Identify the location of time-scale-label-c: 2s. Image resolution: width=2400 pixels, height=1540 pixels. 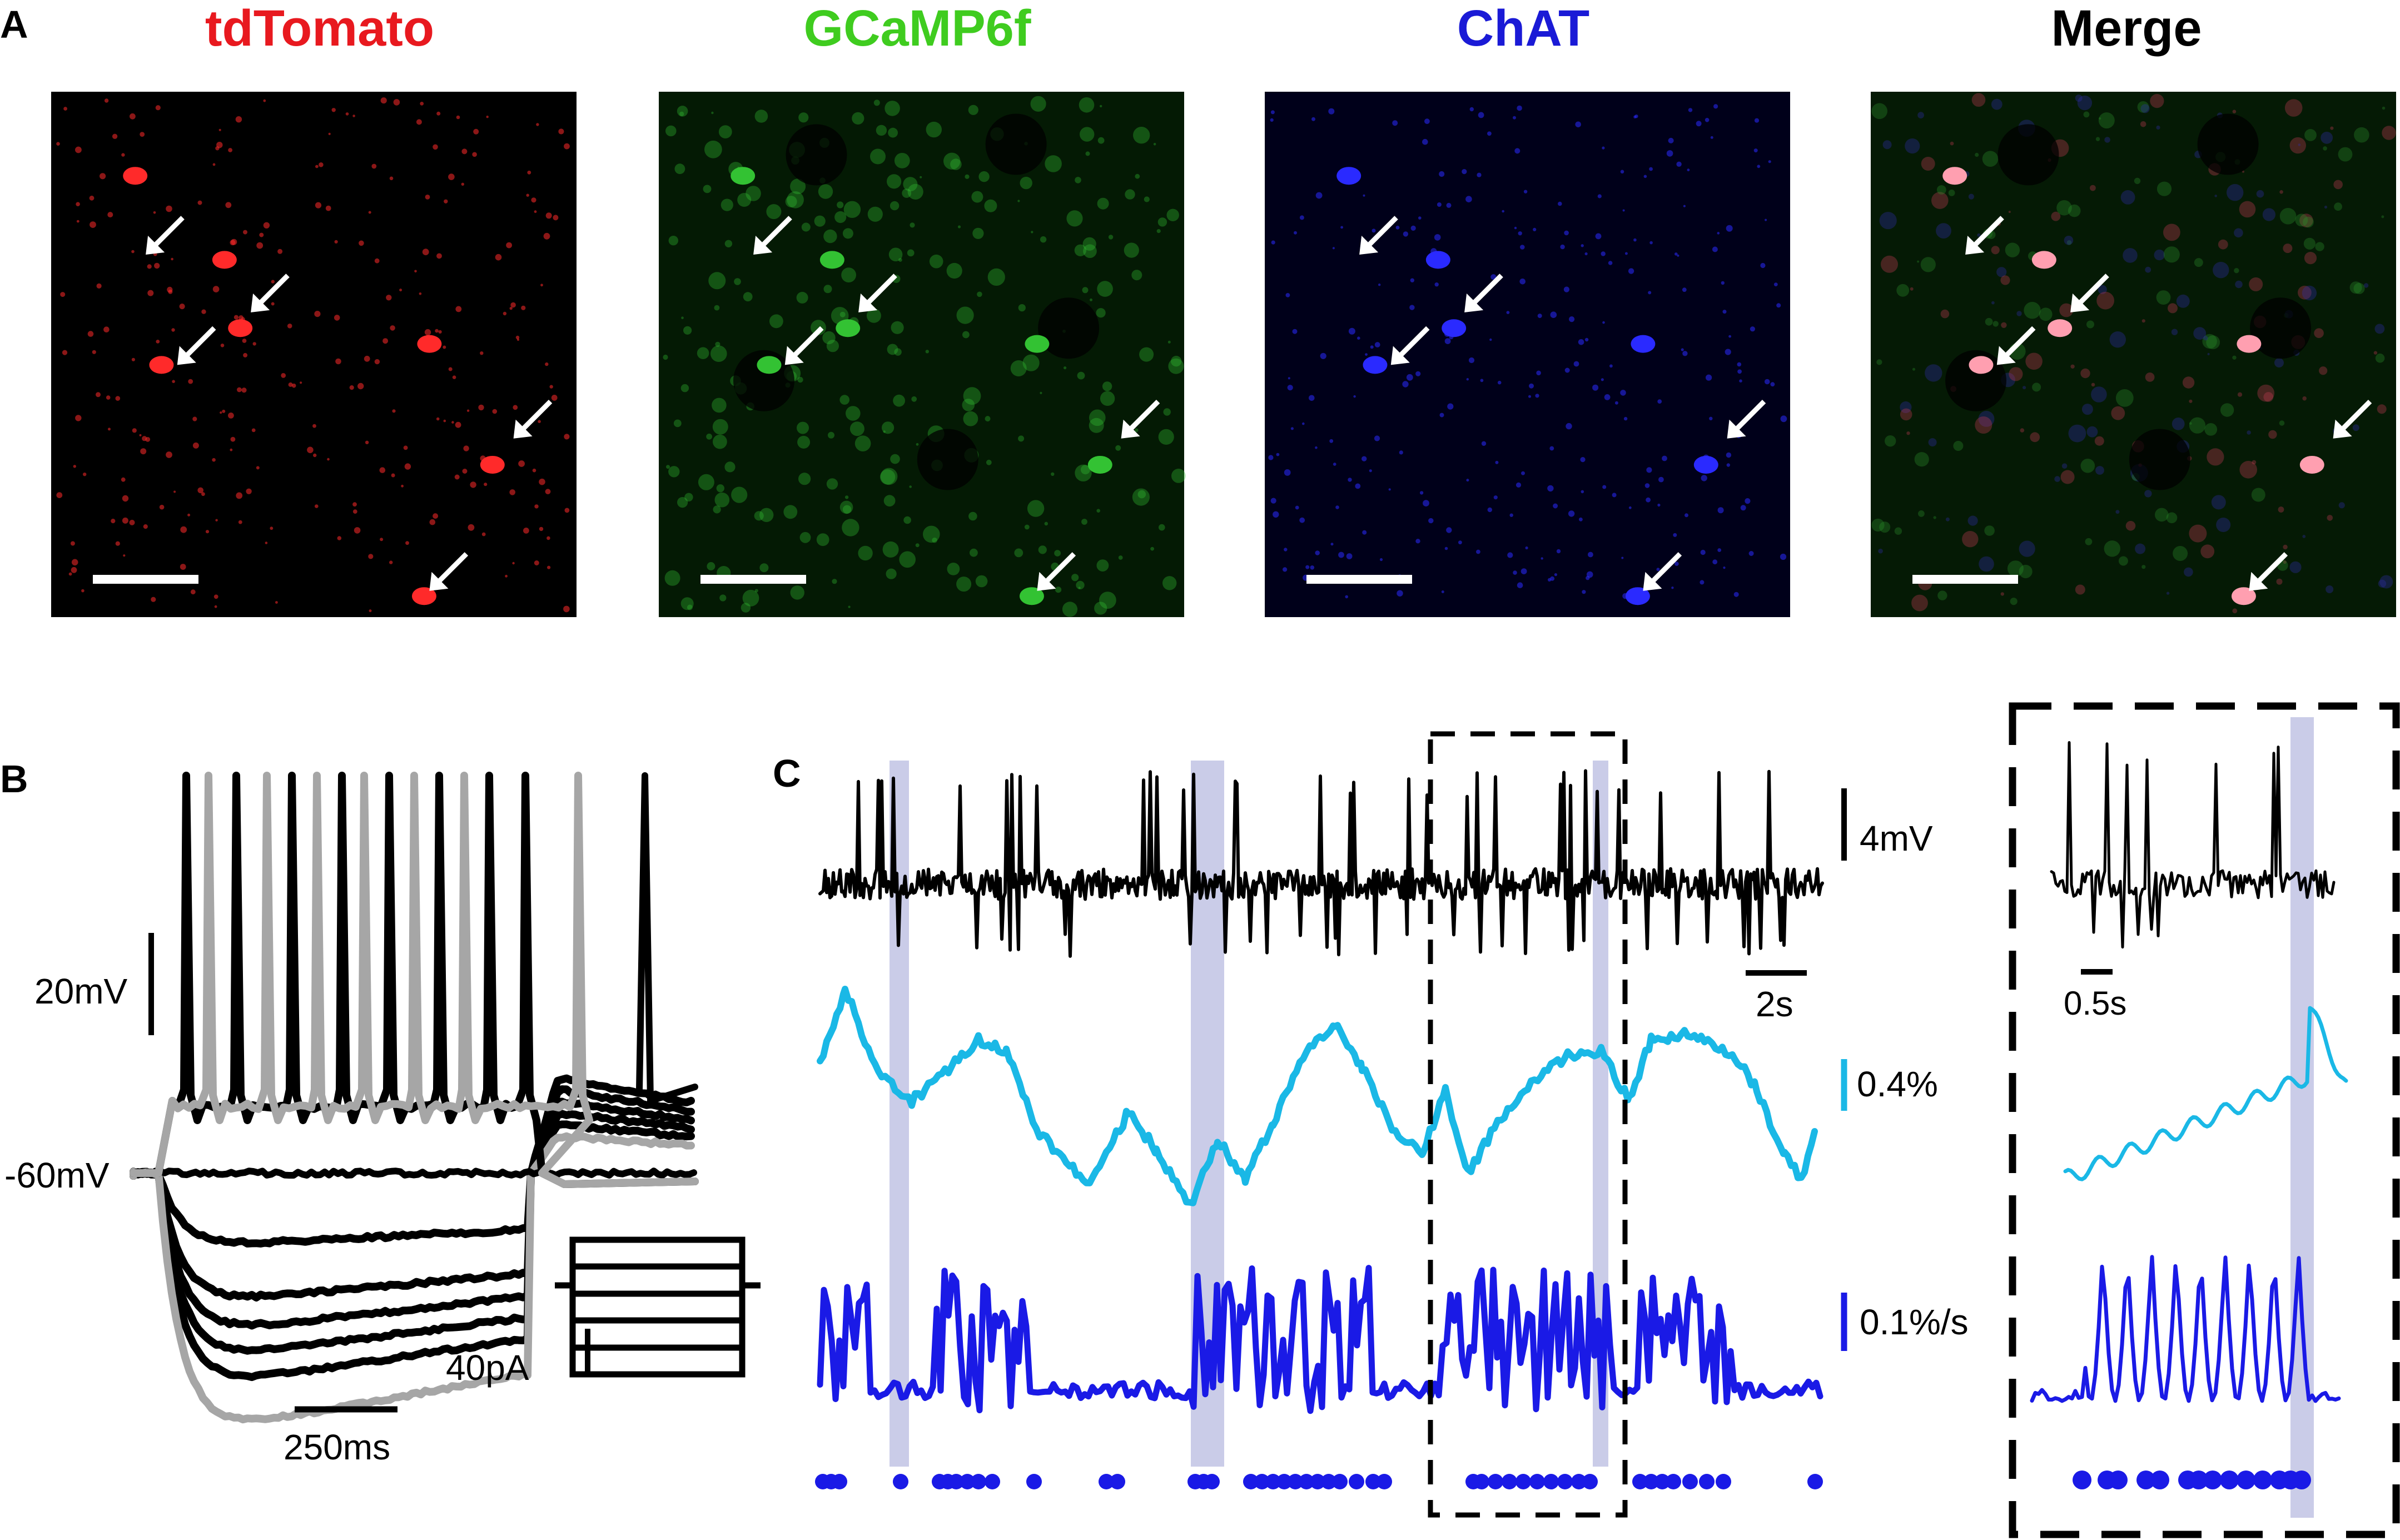
(1775, 1004).